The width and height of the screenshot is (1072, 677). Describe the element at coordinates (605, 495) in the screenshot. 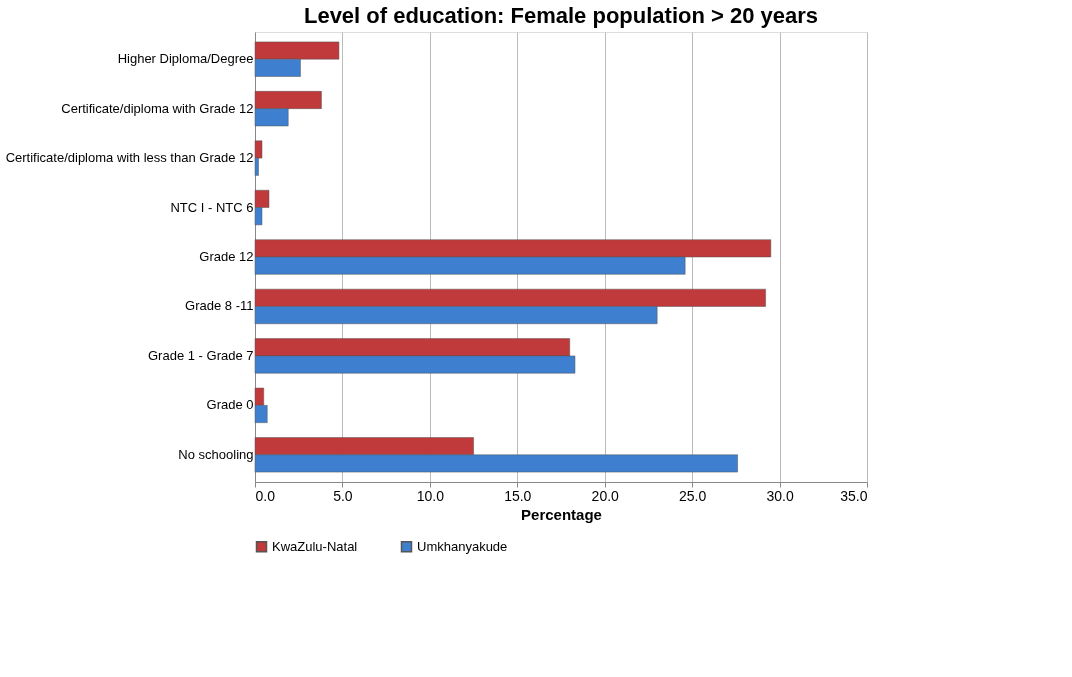

I see `x-tick-label: 20.0` at that location.